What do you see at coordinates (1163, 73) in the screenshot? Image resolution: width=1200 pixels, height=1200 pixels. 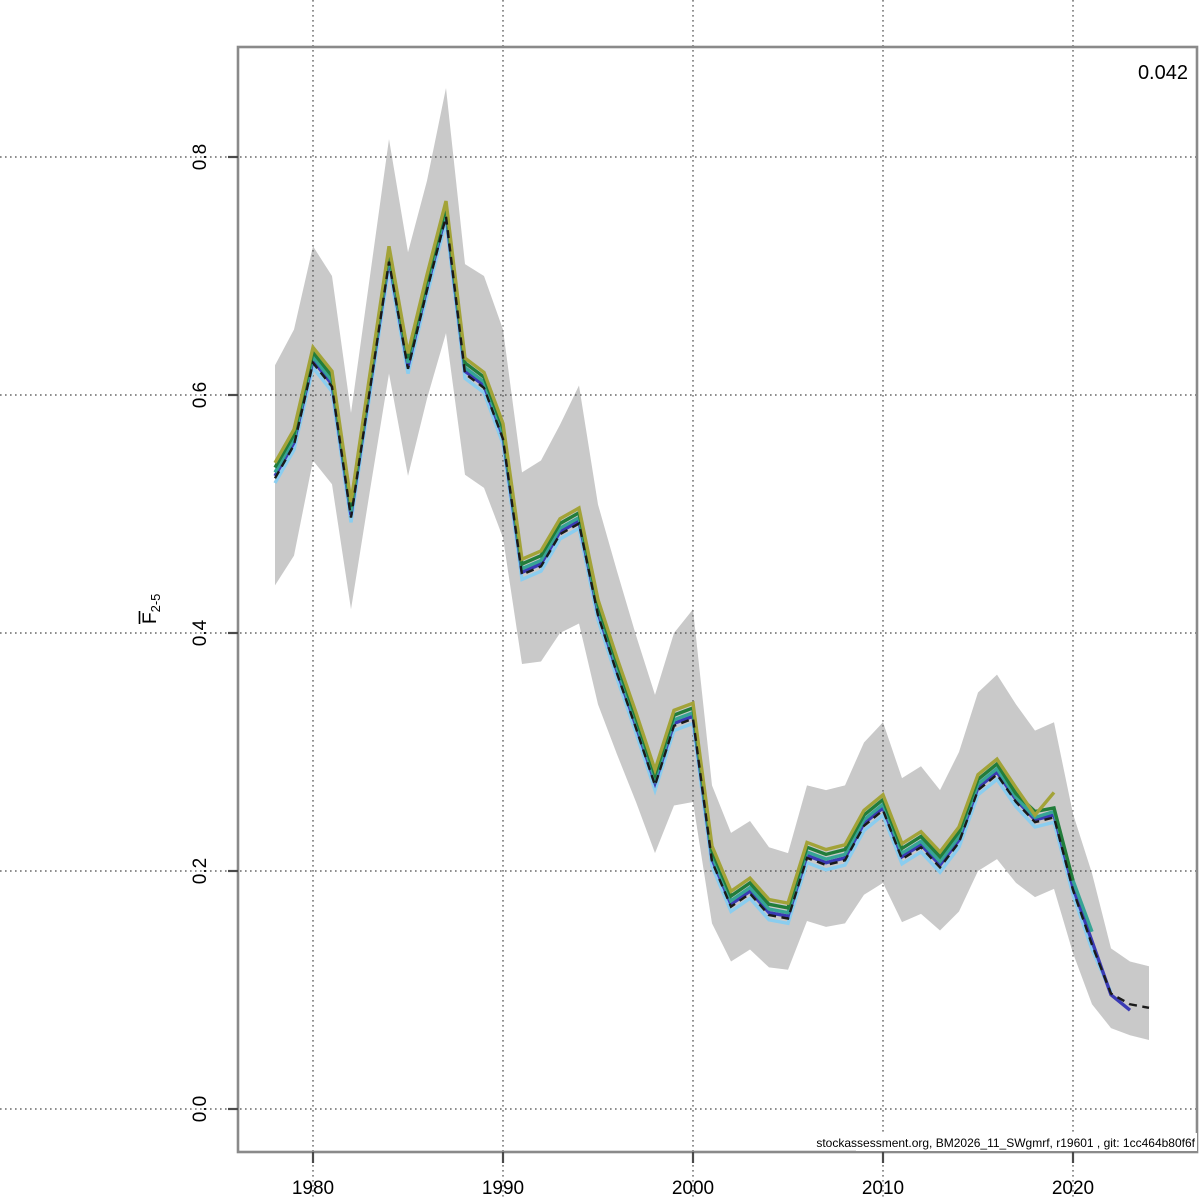 I see `mohn-rho-value: 0.042` at bounding box center [1163, 73].